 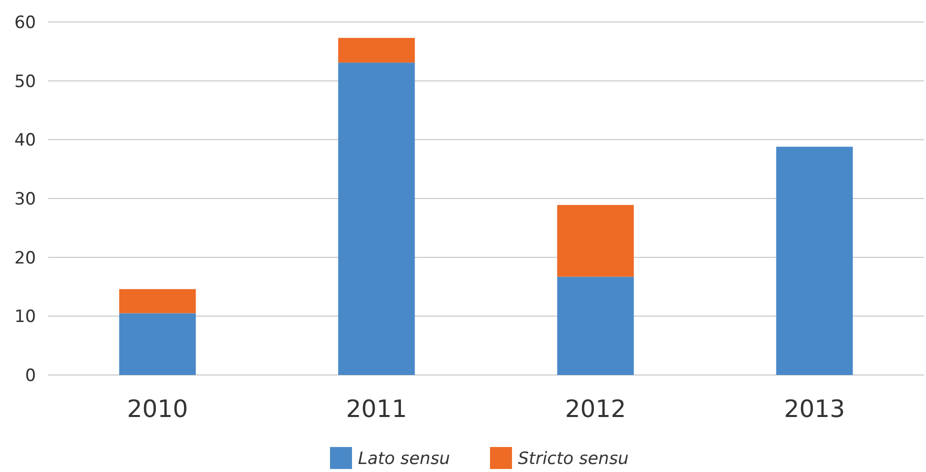 I want to click on y-tick-label: 20, so click(x=25, y=258).